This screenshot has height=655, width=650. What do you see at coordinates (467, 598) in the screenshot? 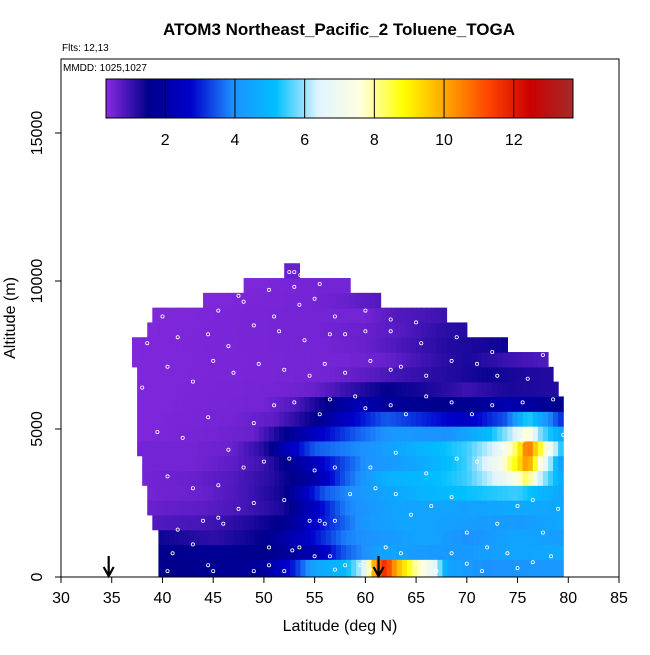
I see `x-tick-label: 70` at bounding box center [467, 598].